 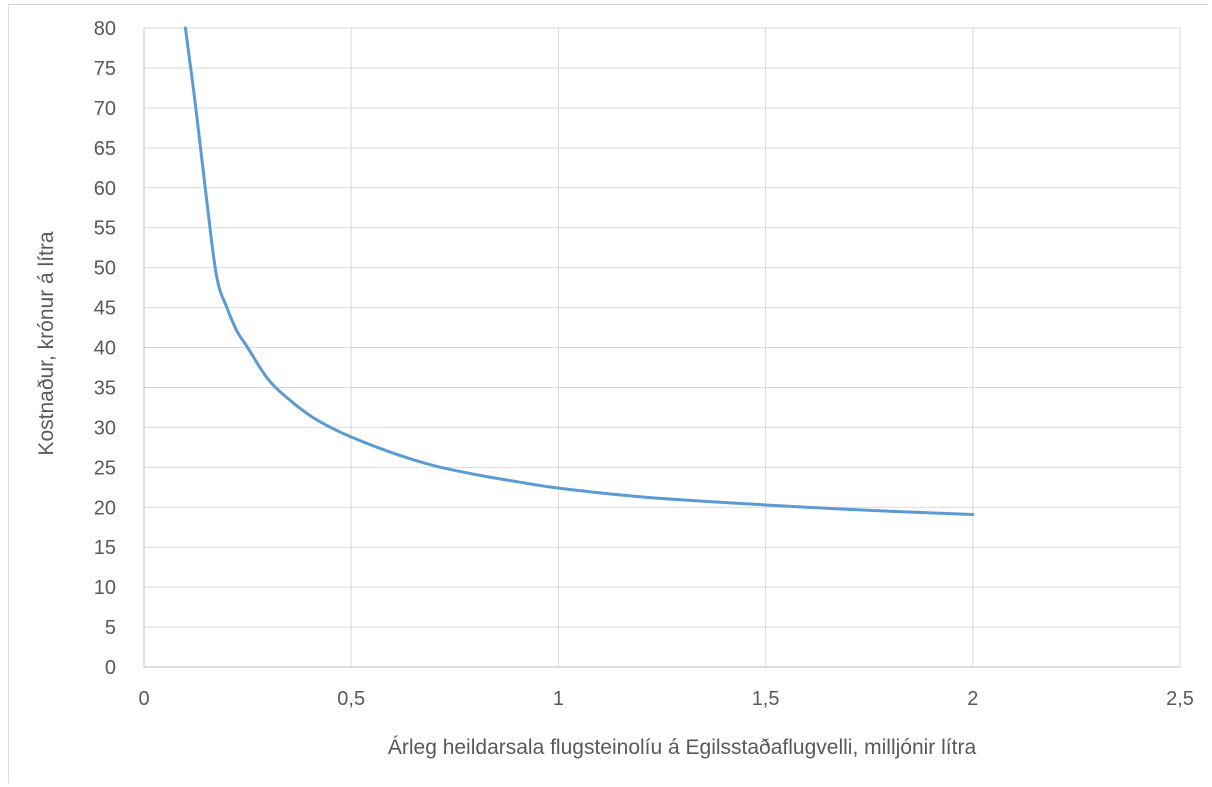 What do you see at coordinates (105, 229) in the screenshot?
I see `y-tick-label: 55` at bounding box center [105, 229].